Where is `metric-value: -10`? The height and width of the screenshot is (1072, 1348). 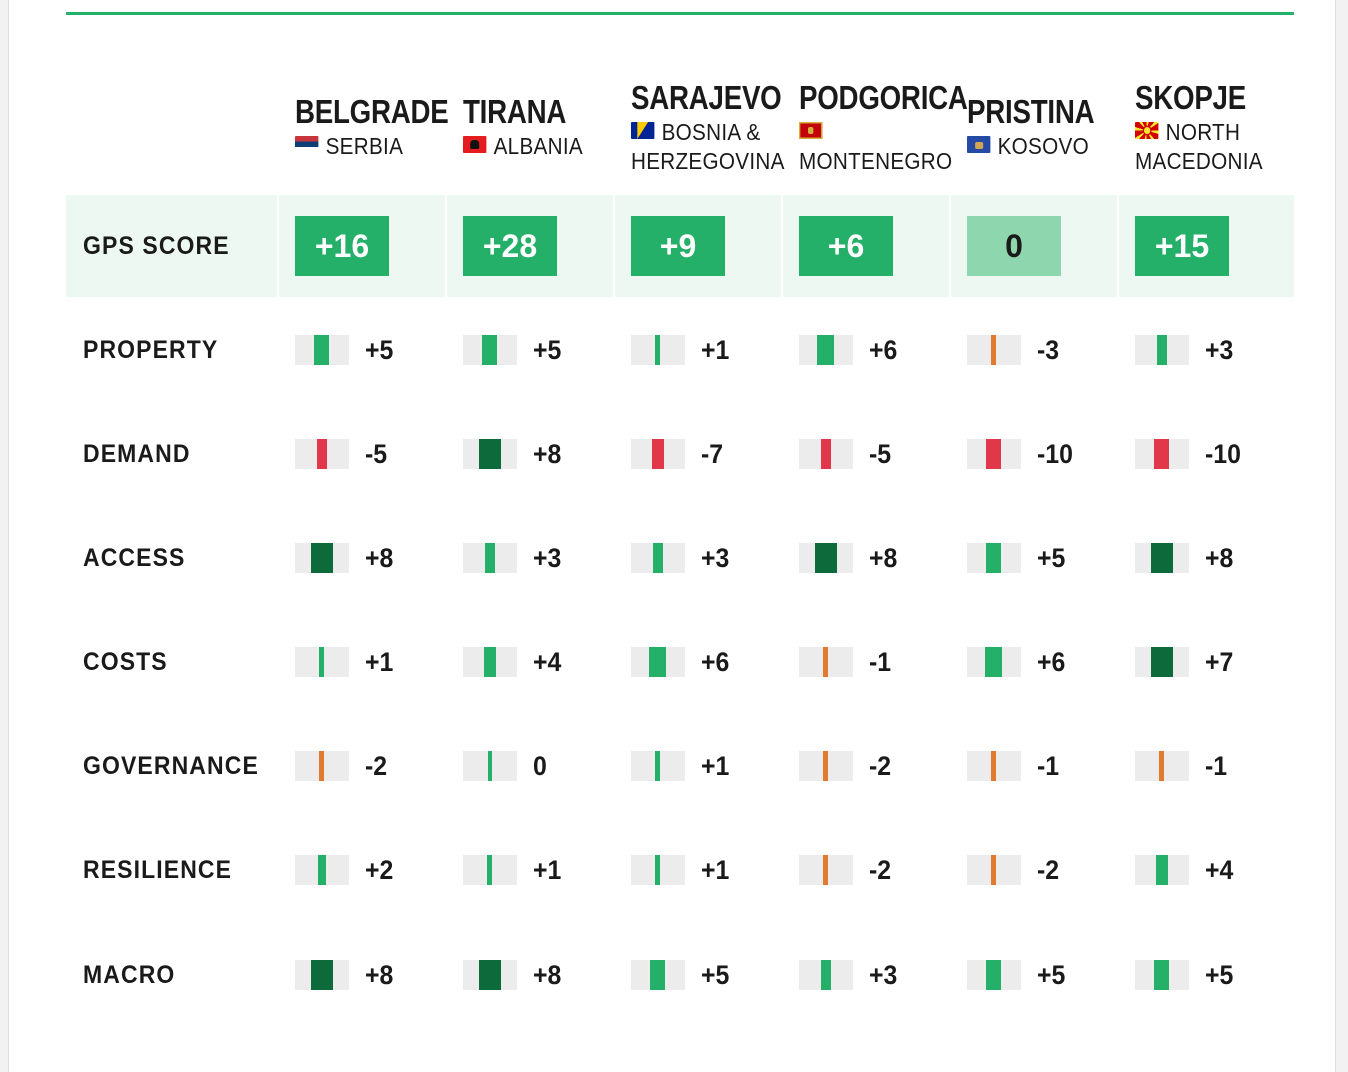
metric-value: -10 is located at coordinates (1055, 454).